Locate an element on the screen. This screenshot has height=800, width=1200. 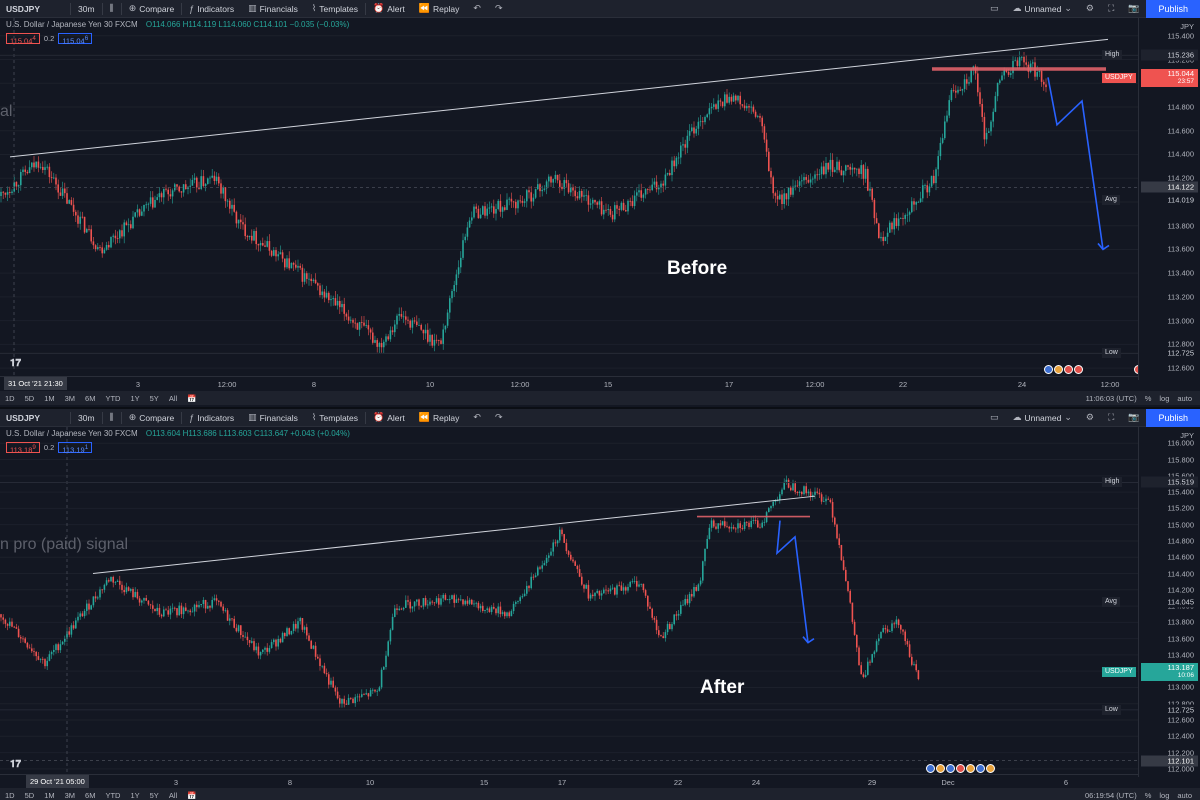
utc-clock: 06:19:54 (UTC) is located at coordinates (1111, 795).